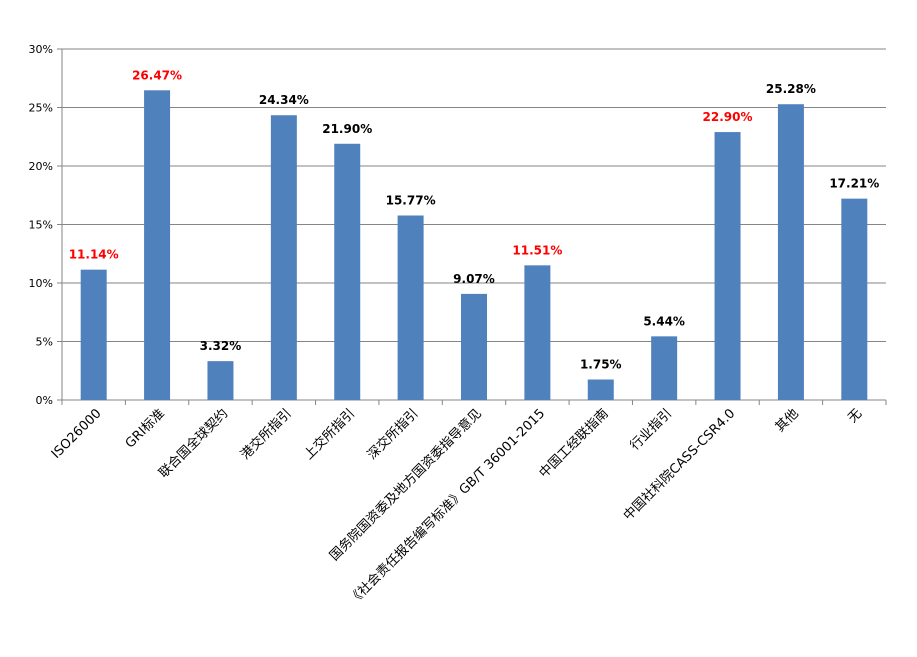 The height and width of the screenshot is (657, 917). I want to click on y-tick-label: 25%, so click(41, 108).